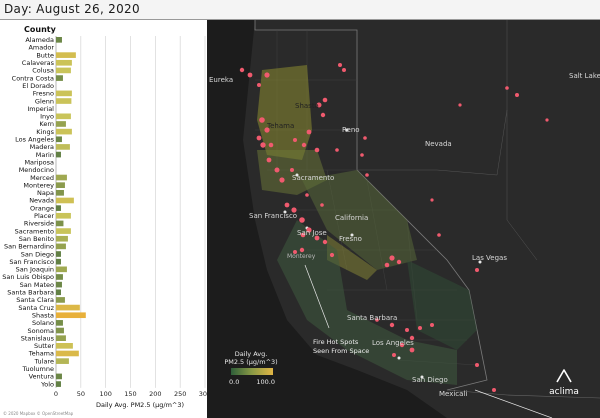 This screenshot has height=418, width=600. What do you see at coordinates (29, 247) in the screenshot?
I see `county-label: San Bernardino` at bounding box center [29, 247].